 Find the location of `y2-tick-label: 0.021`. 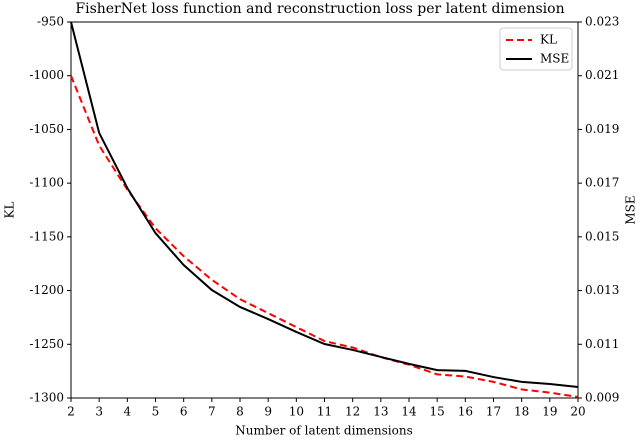

y2-tick-label: 0.021 is located at coordinates (602, 75).